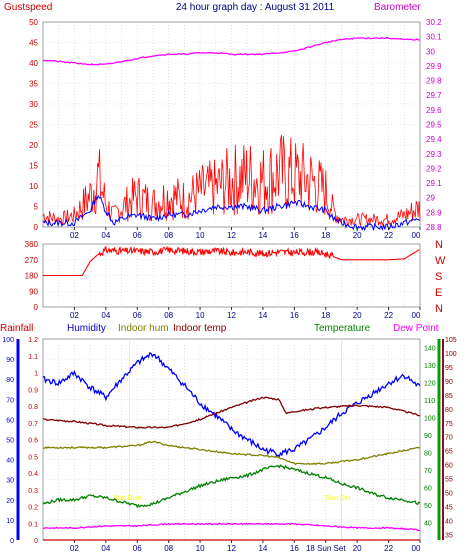  I want to click on gust-y-tick-label: 25, so click(33, 125).